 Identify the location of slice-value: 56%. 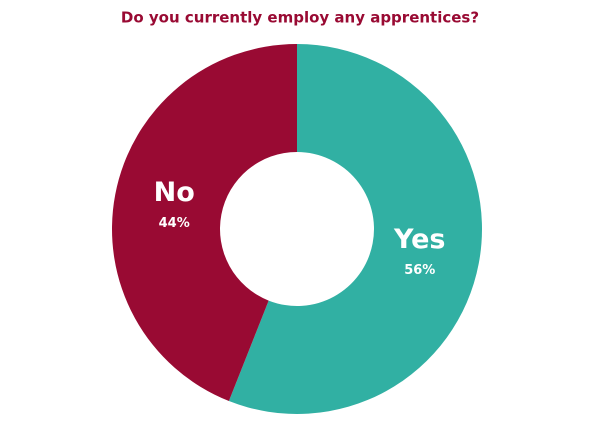
(419, 270).